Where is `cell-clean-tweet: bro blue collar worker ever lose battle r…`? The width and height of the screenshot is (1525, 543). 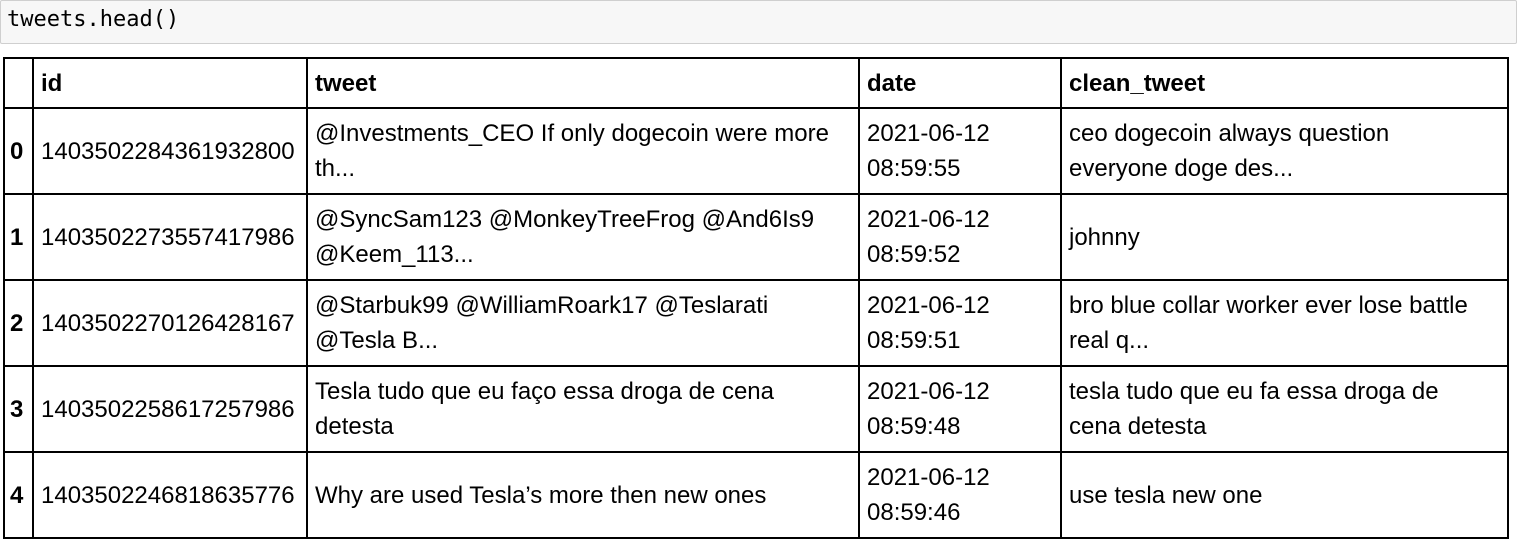 cell-clean-tweet: bro blue collar worker ever lose battle r… is located at coordinates (1284, 323).